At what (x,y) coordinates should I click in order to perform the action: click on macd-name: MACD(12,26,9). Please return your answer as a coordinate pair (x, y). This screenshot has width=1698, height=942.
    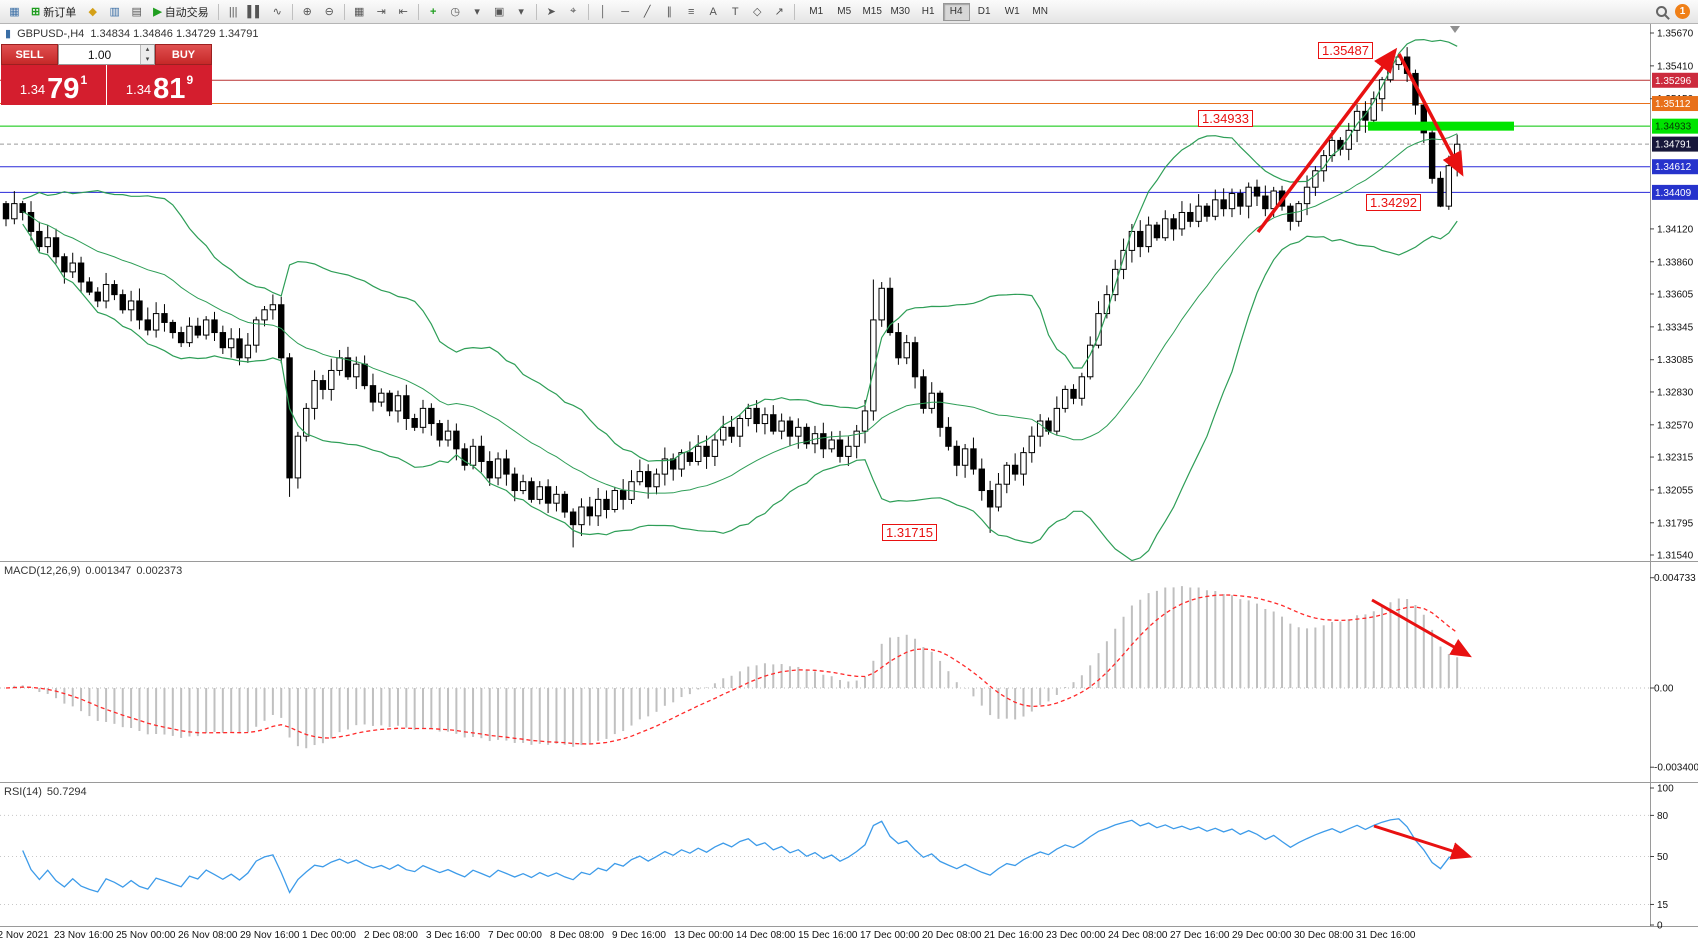
    Looking at the image, I should click on (42, 571).